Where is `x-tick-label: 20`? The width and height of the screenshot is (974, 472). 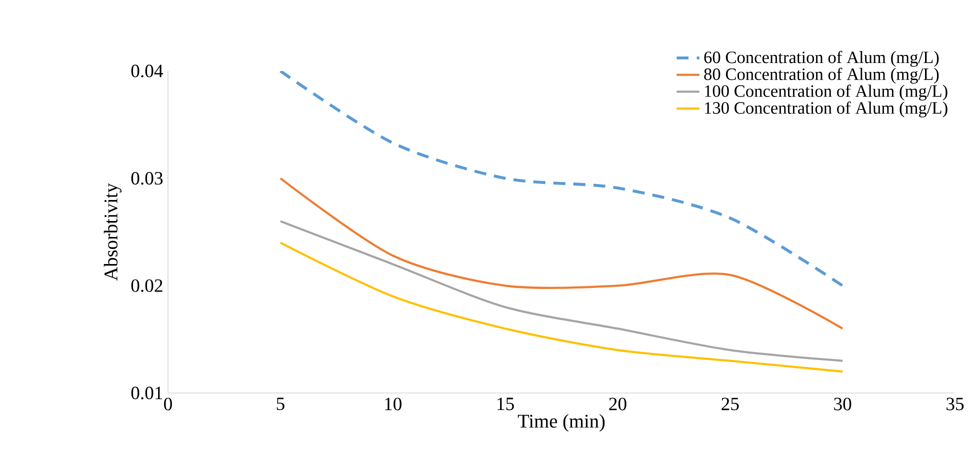 x-tick-label: 20 is located at coordinates (617, 404).